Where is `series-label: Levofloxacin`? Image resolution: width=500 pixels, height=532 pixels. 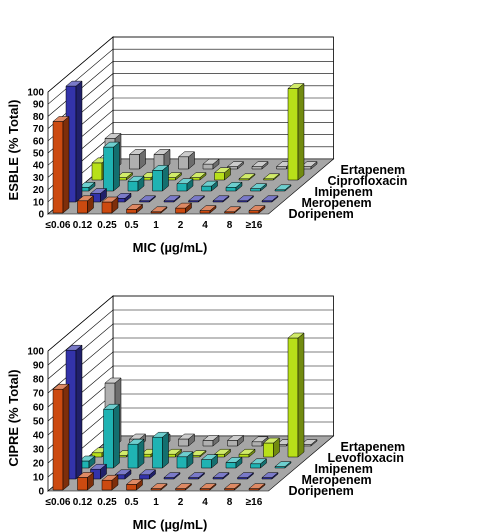 series-label: Levofloxacin is located at coordinates (366, 458).